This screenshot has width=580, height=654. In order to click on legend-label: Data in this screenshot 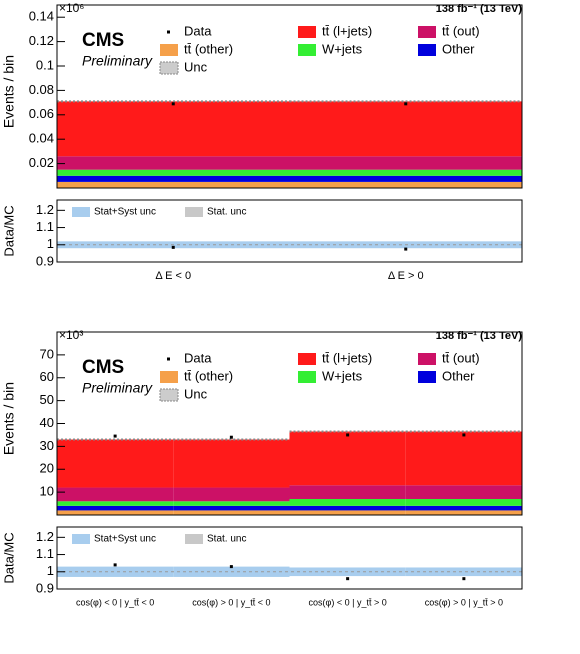, I will do `click(198, 30)`.